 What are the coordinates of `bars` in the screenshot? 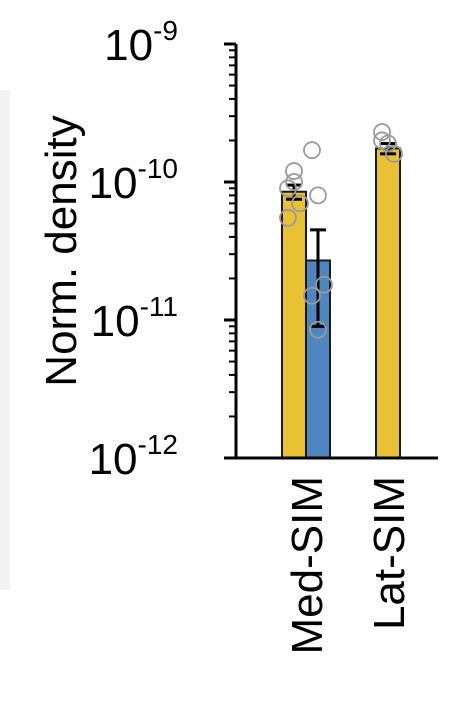 It's located at (341, 301).